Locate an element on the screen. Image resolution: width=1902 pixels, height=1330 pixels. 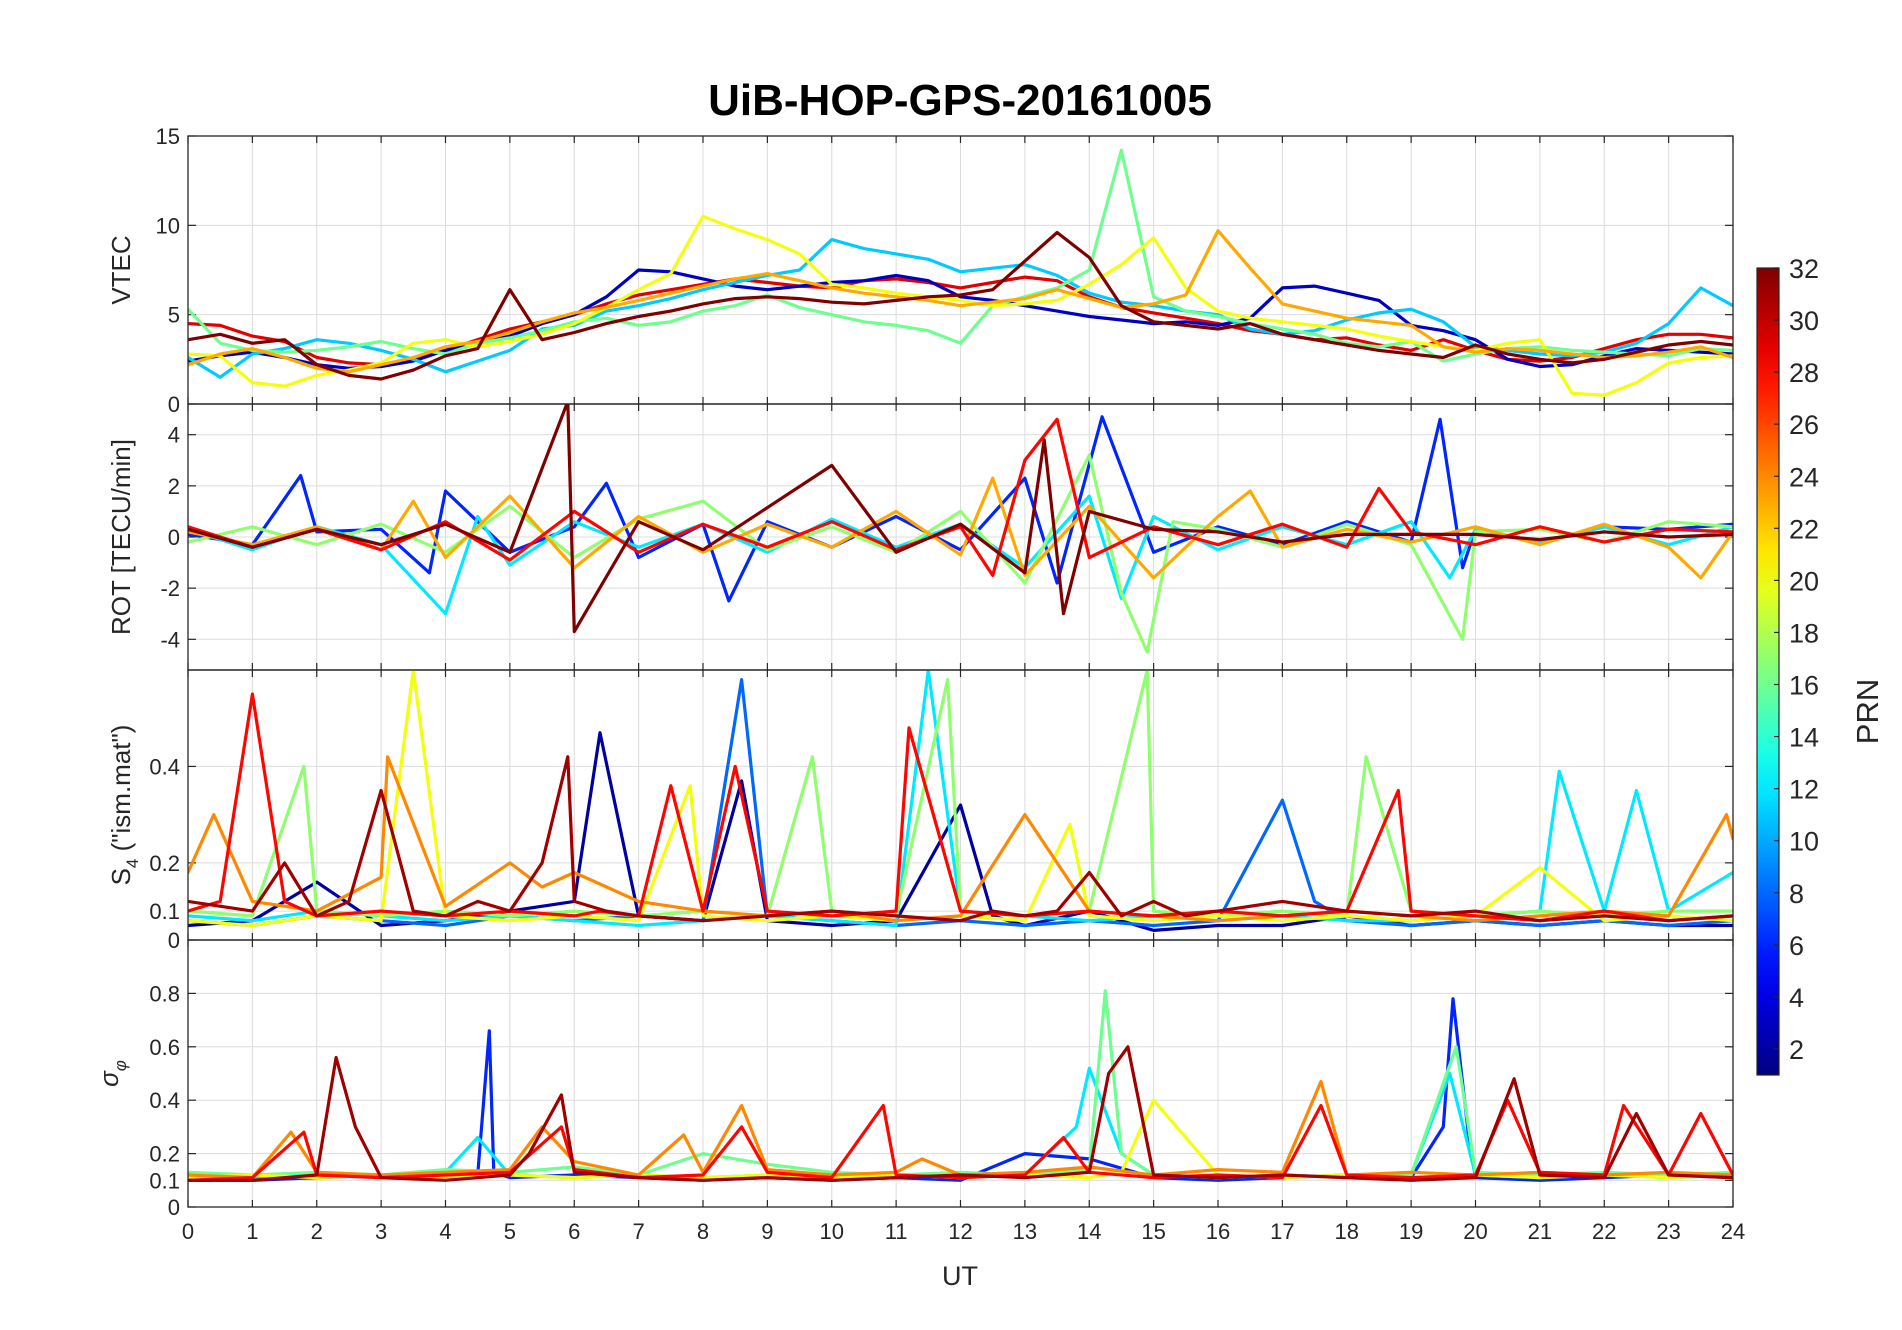
y-axis-label: σφ is located at coordinates (112, 1073).